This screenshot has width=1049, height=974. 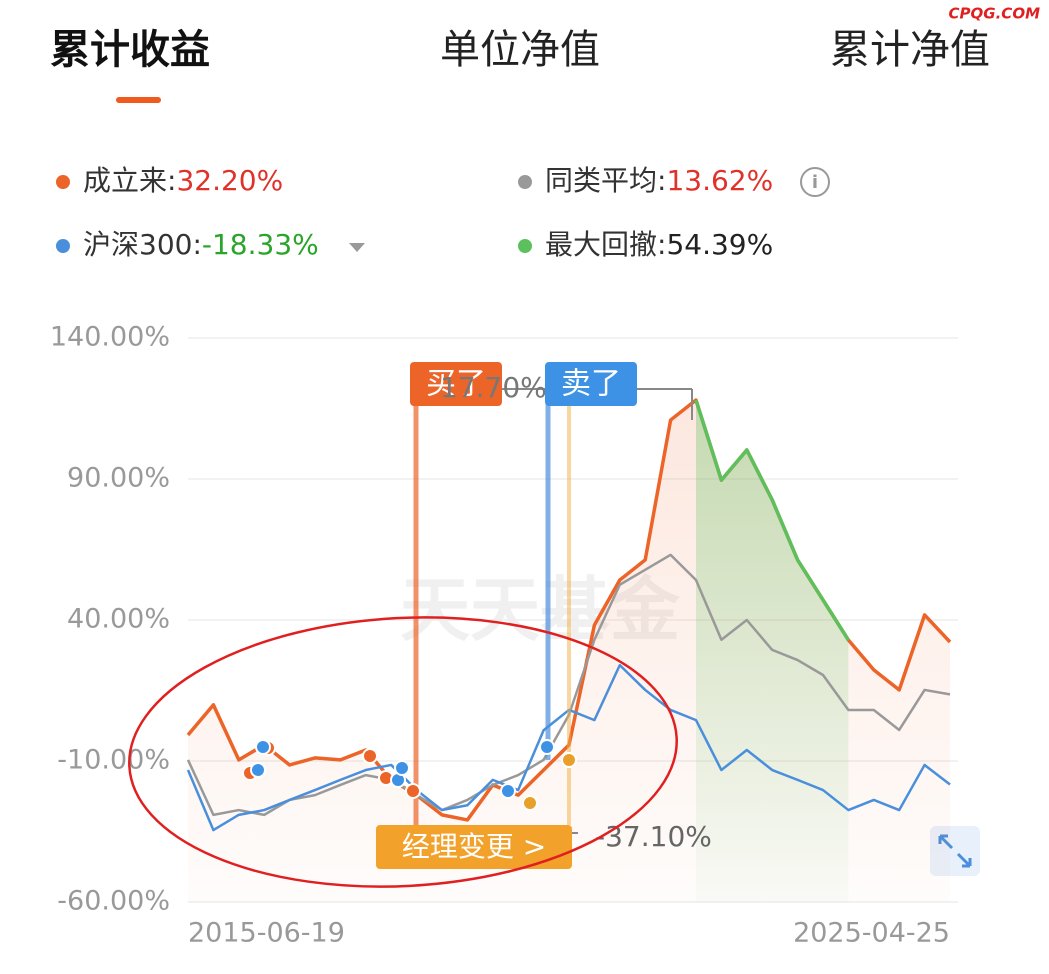 What do you see at coordinates (403, 752) in the screenshot?
I see `highlight-ring` at bounding box center [403, 752].